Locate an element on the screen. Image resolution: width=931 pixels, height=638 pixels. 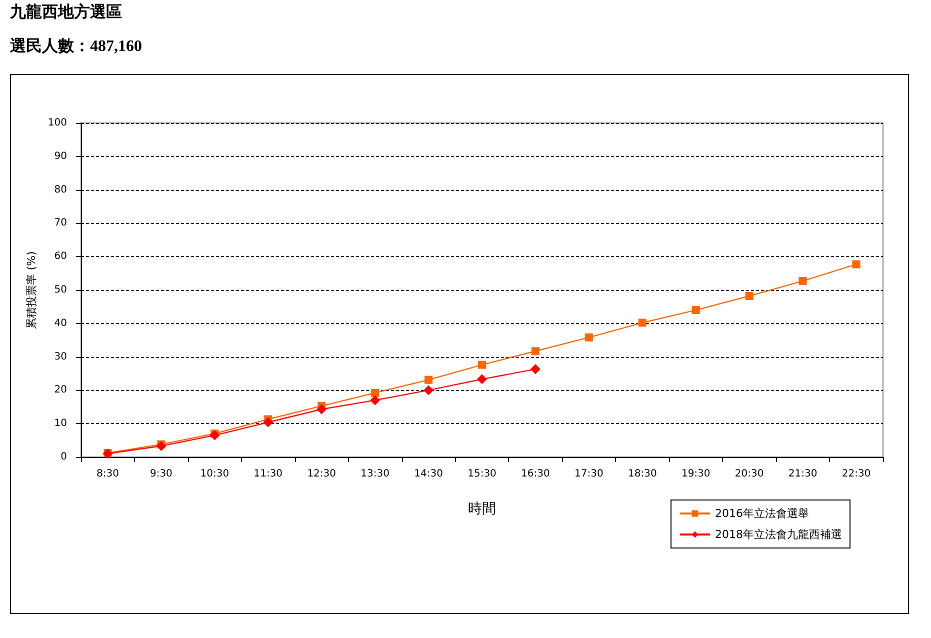
x-tick-label: 11:30 is located at coordinates (268, 474).